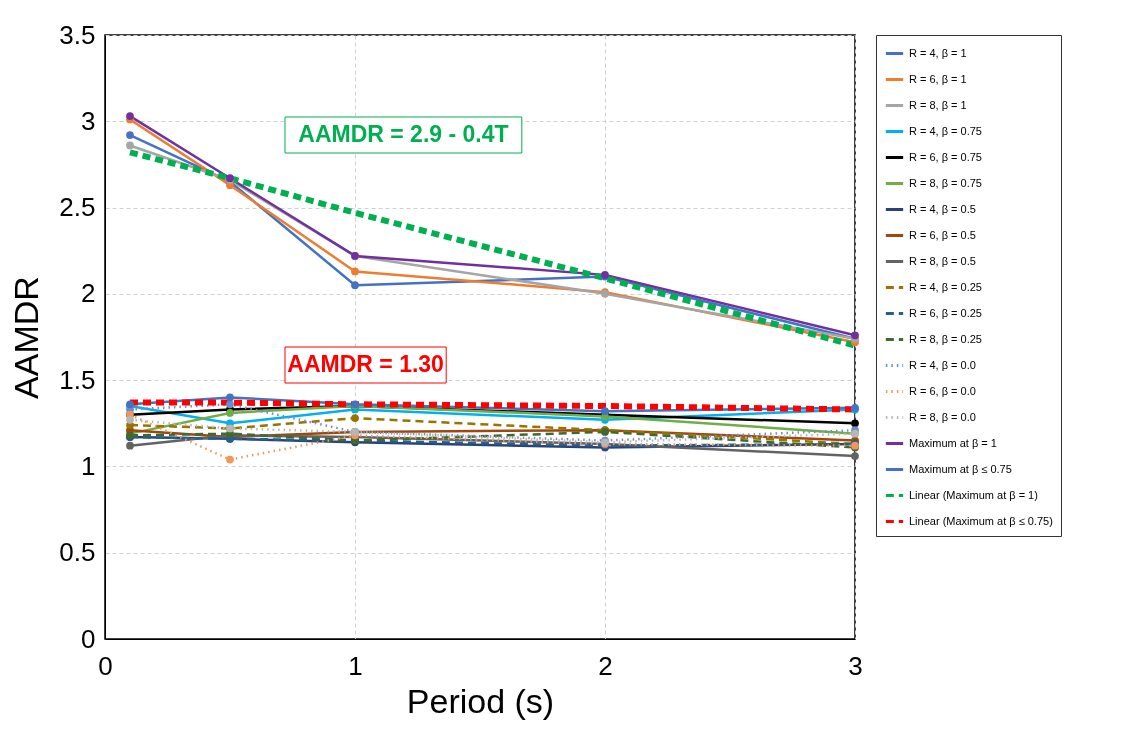 The image size is (1126, 735). Describe the element at coordinates (945, 312) in the screenshot. I see `legend-label: R = 6, β = 0.25` at that location.